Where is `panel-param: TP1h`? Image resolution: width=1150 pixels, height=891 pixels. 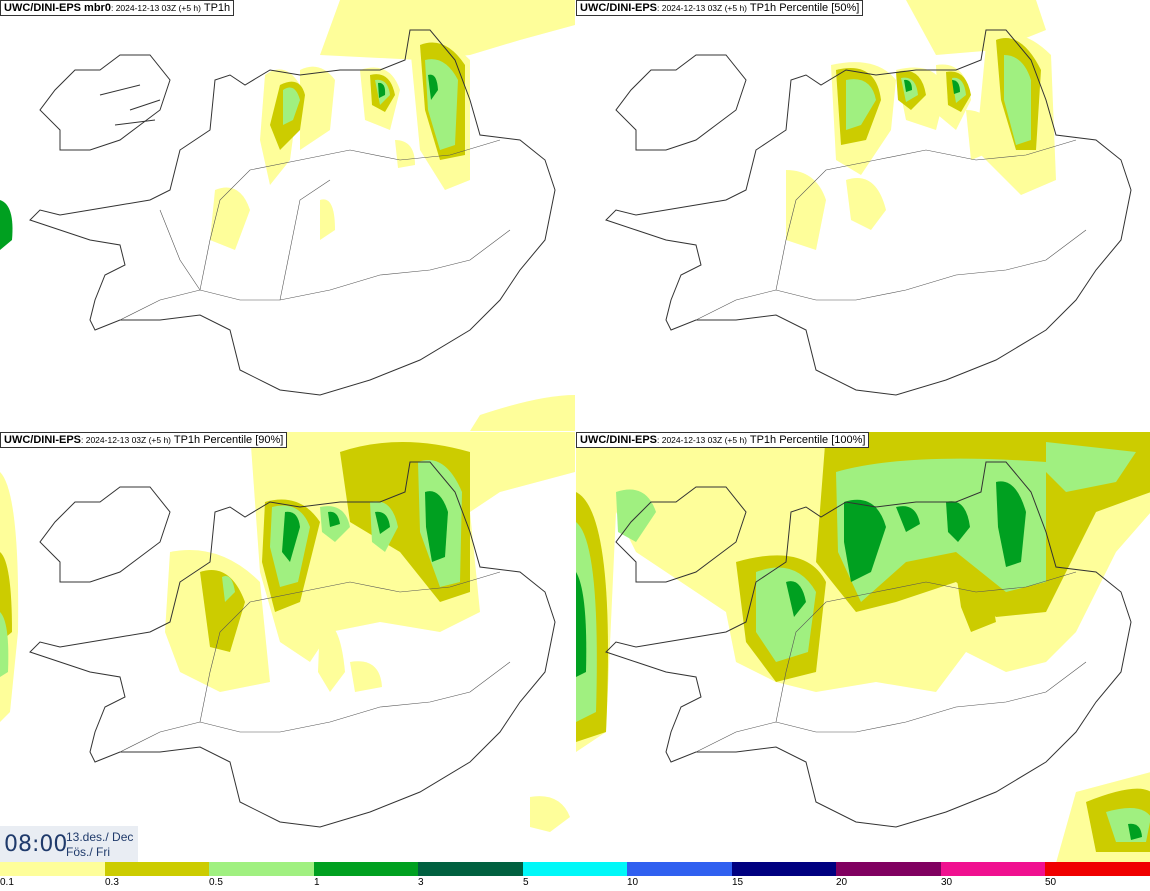
panel-param: TP1h is located at coordinates (217, 8).